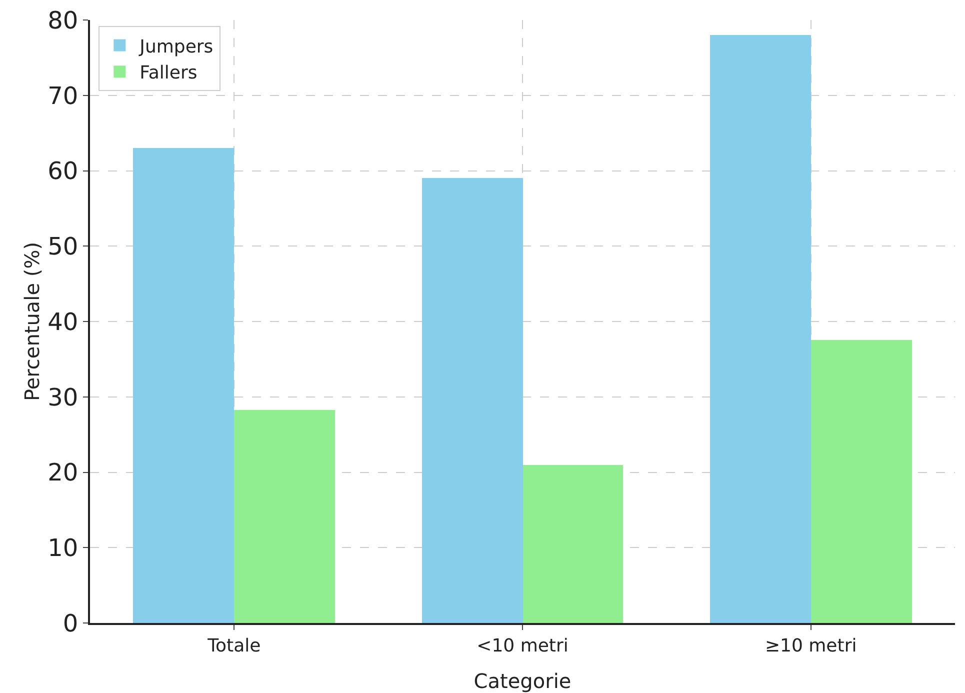 The width and height of the screenshot is (965, 693). I want to click on x-axis-title: Categorie, so click(523, 681).